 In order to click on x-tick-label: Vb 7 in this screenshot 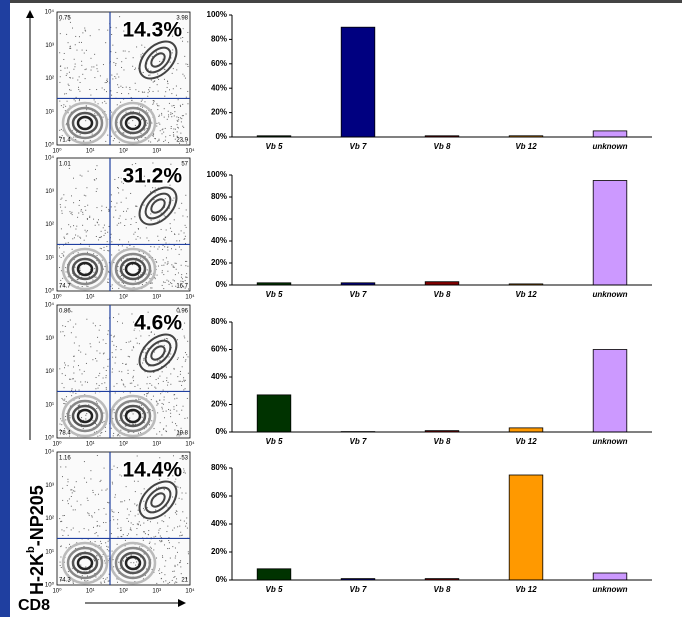, I will do `click(358, 294)`.